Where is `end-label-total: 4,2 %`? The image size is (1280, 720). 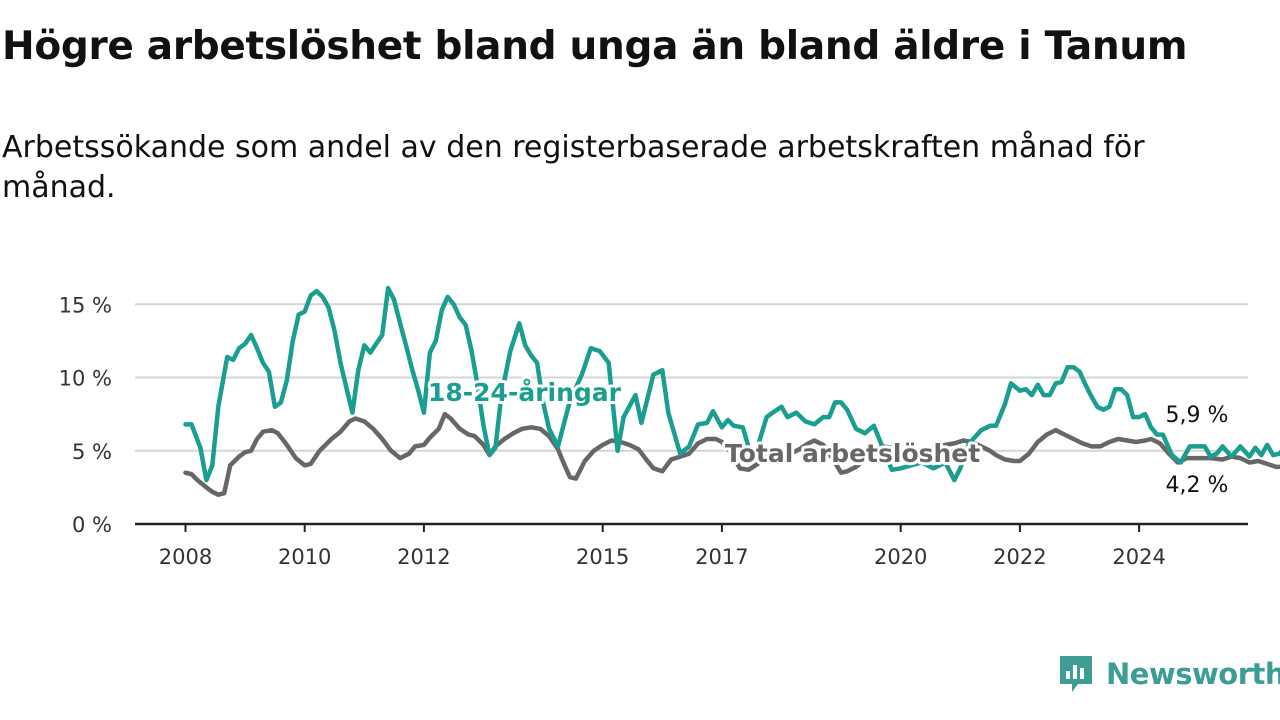 end-label-total: 4,2 % is located at coordinates (1197, 485).